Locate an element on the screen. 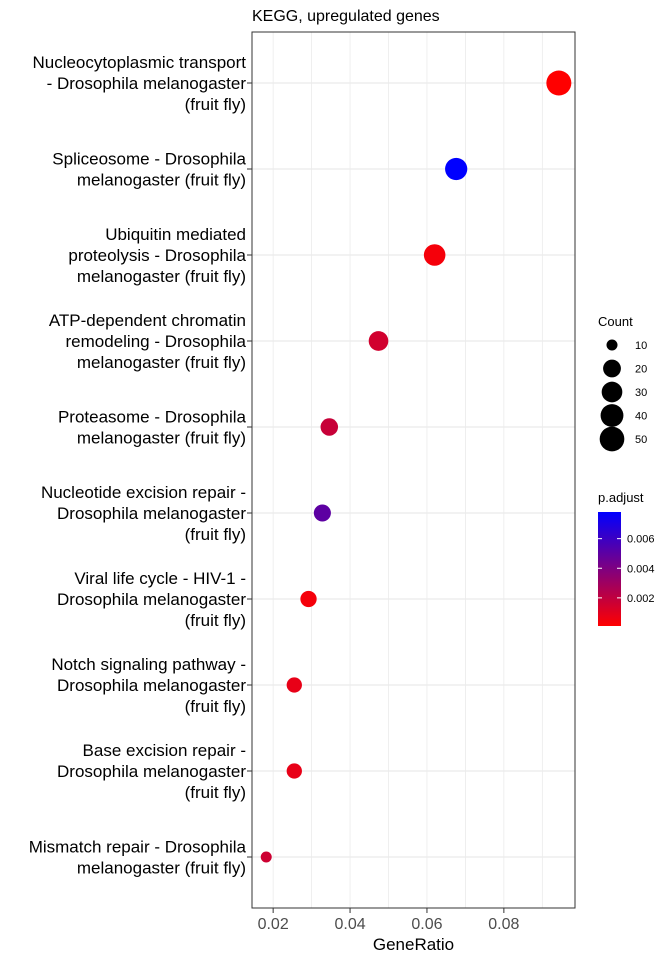 The height and width of the screenshot is (960, 672). colorbar-tick-label: 0.002 is located at coordinates (641, 599).